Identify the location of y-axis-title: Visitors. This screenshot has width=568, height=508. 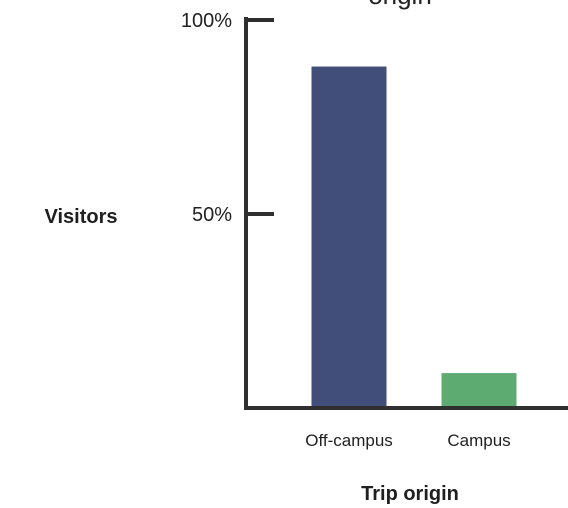
(81, 217).